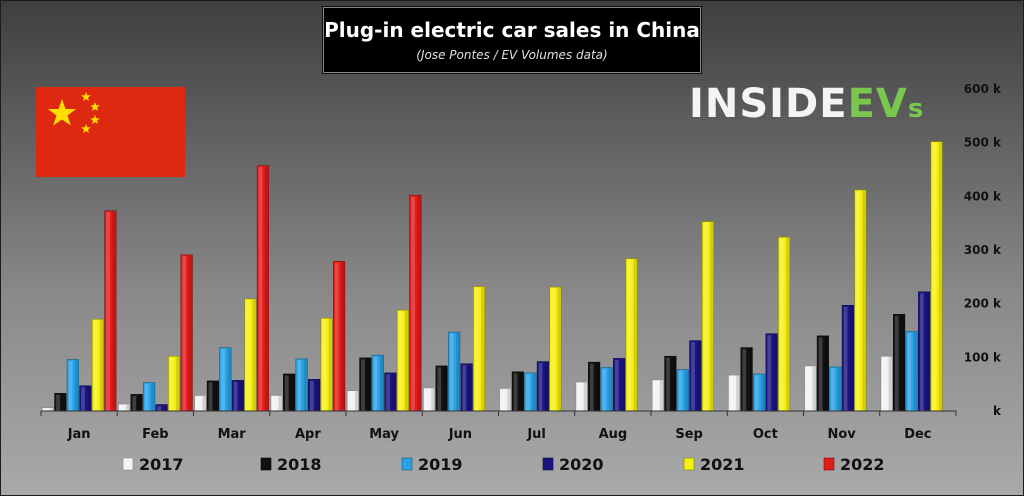  Describe the element at coordinates (841, 434) in the screenshot. I see `x-tick-label-nov: Nov` at that location.